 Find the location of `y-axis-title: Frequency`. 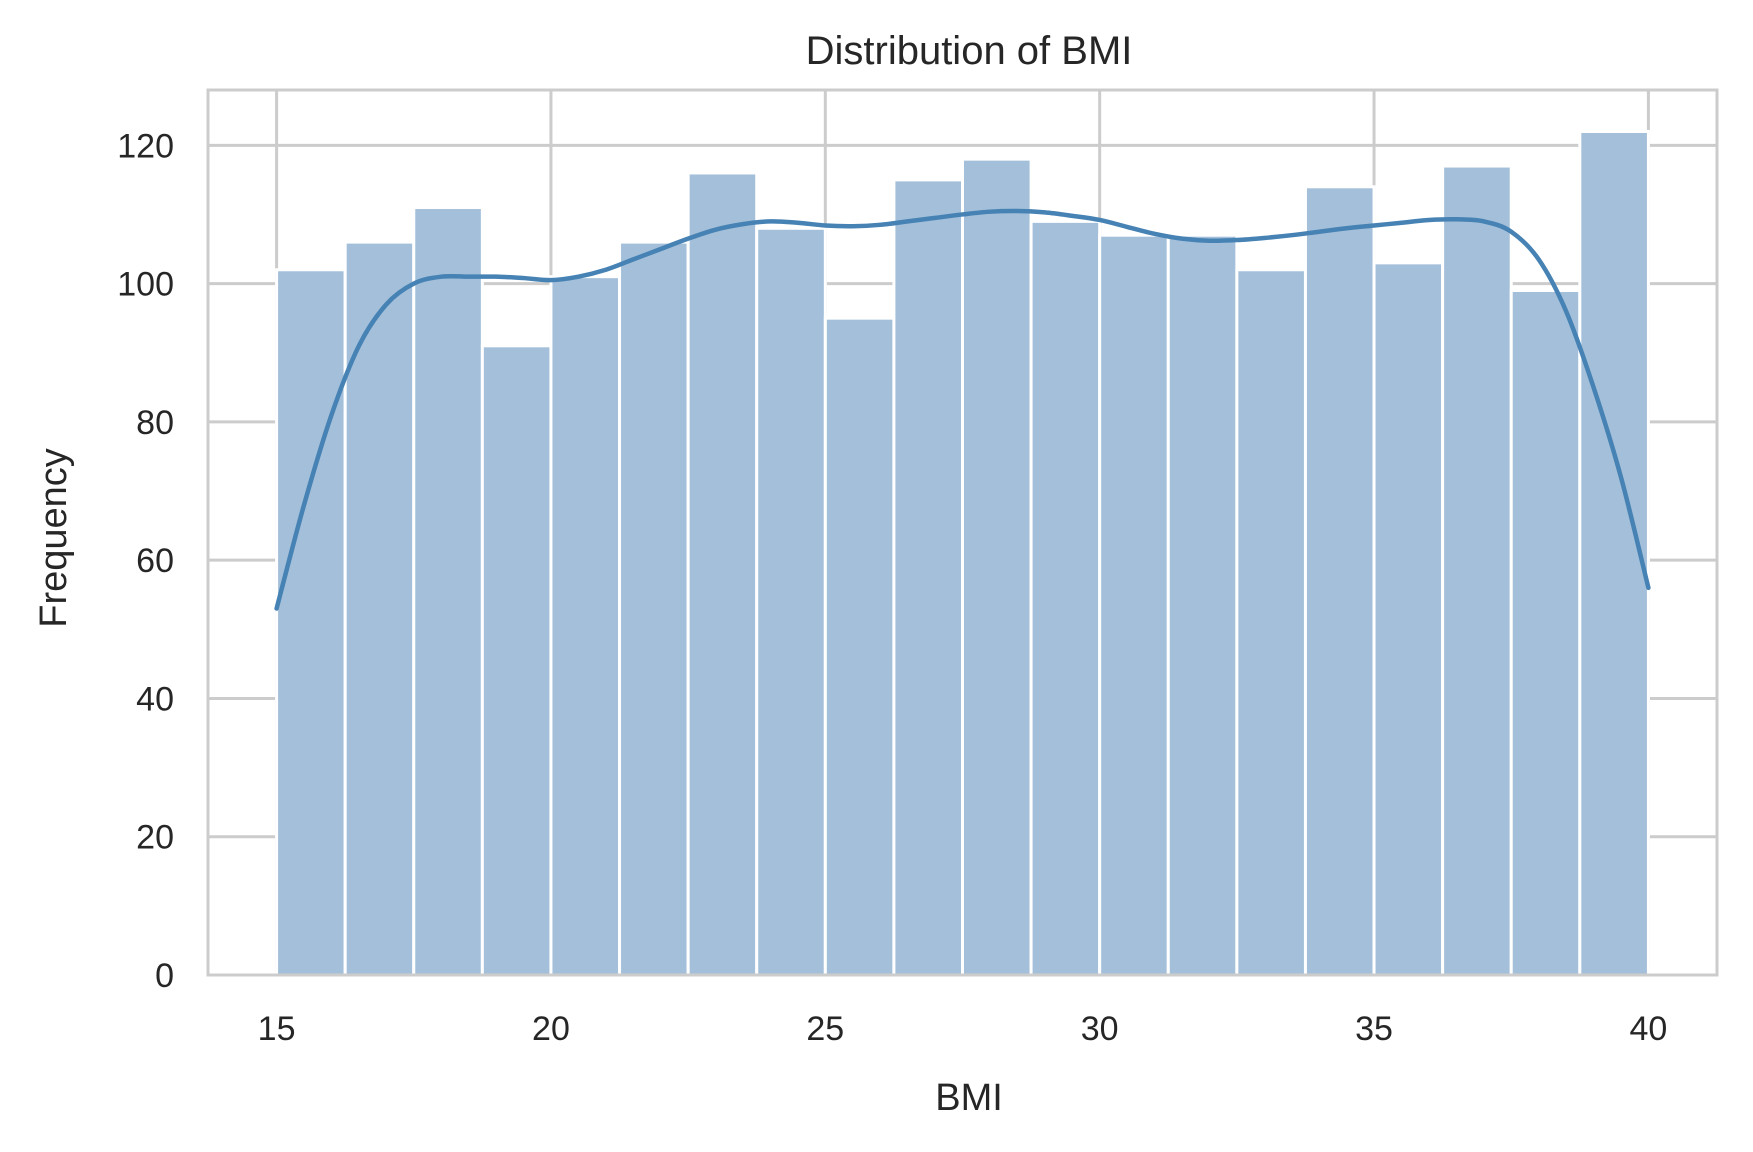

y-axis-title: Frequency is located at coordinates (54, 538).